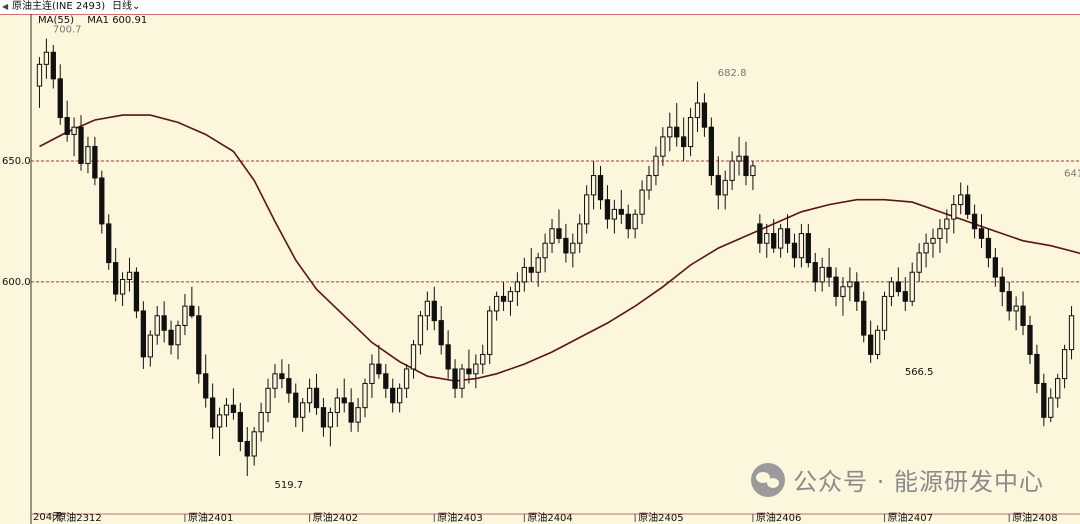 The width and height of the screenshot is (1080, 524). I want to click on extreme-label: 682.8, so click(732, 73).